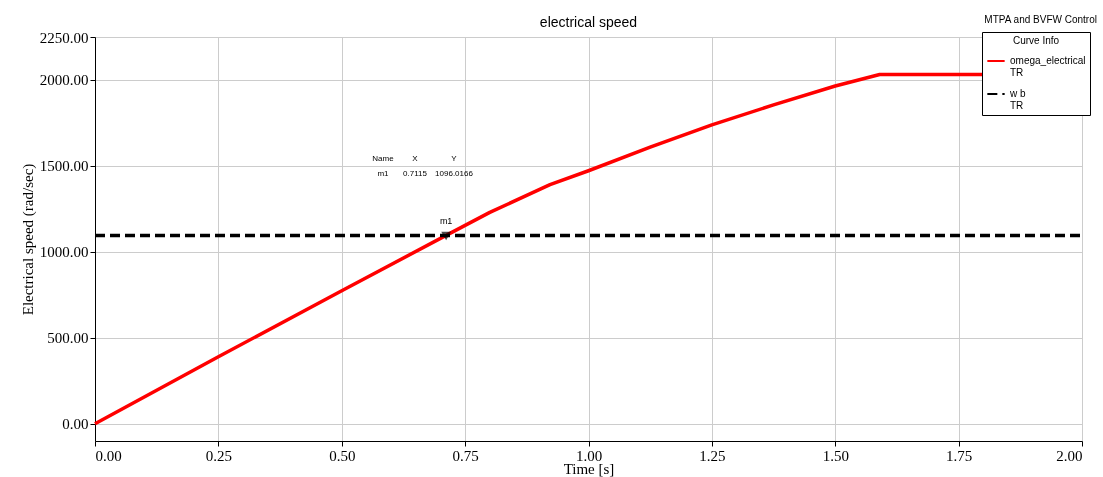 Image resolution: width=1103 pixels, height=477 pixels. What do you see at coordinates (959, 455) in the screenshot?
I see `x-tick-label: 1.75` at bounding box center [959, 455].